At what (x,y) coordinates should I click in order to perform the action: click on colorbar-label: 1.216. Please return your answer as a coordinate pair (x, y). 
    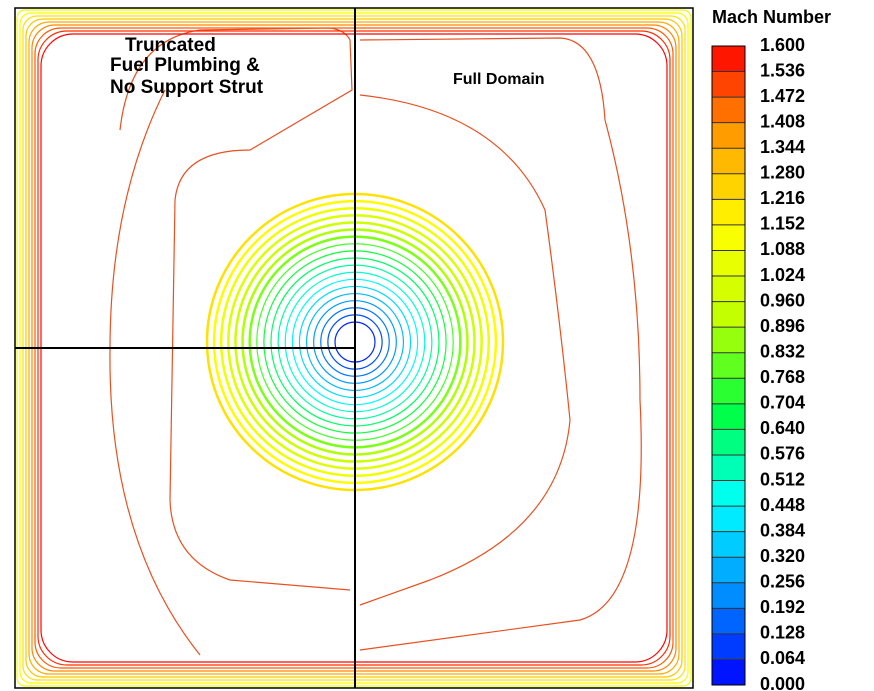
    Looking at the image, I should click on (782, 198).